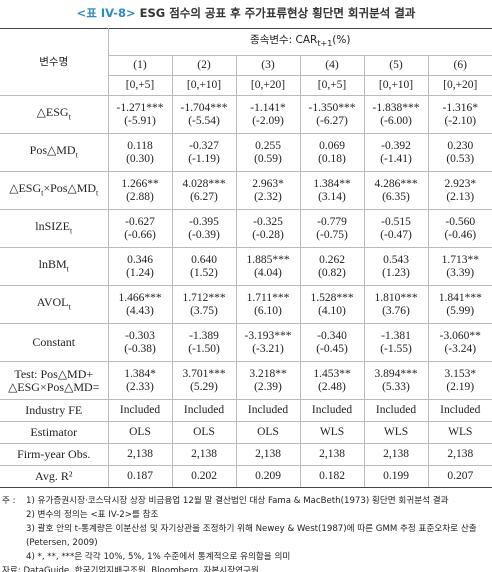  I want to click on subscript: t, so click(97, 193).